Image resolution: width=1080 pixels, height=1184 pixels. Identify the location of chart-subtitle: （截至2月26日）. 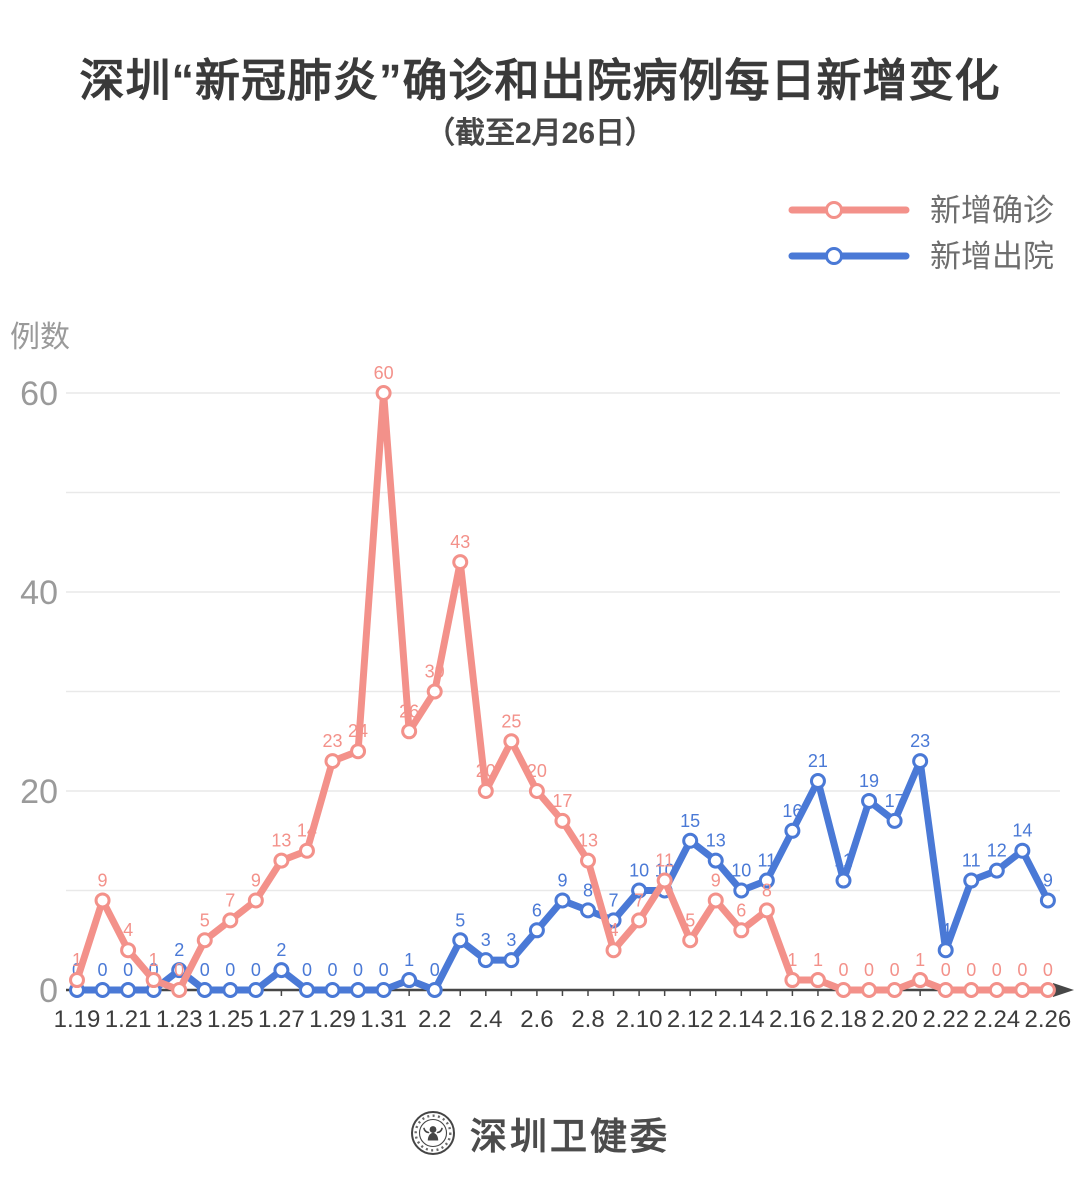
(540, 133).